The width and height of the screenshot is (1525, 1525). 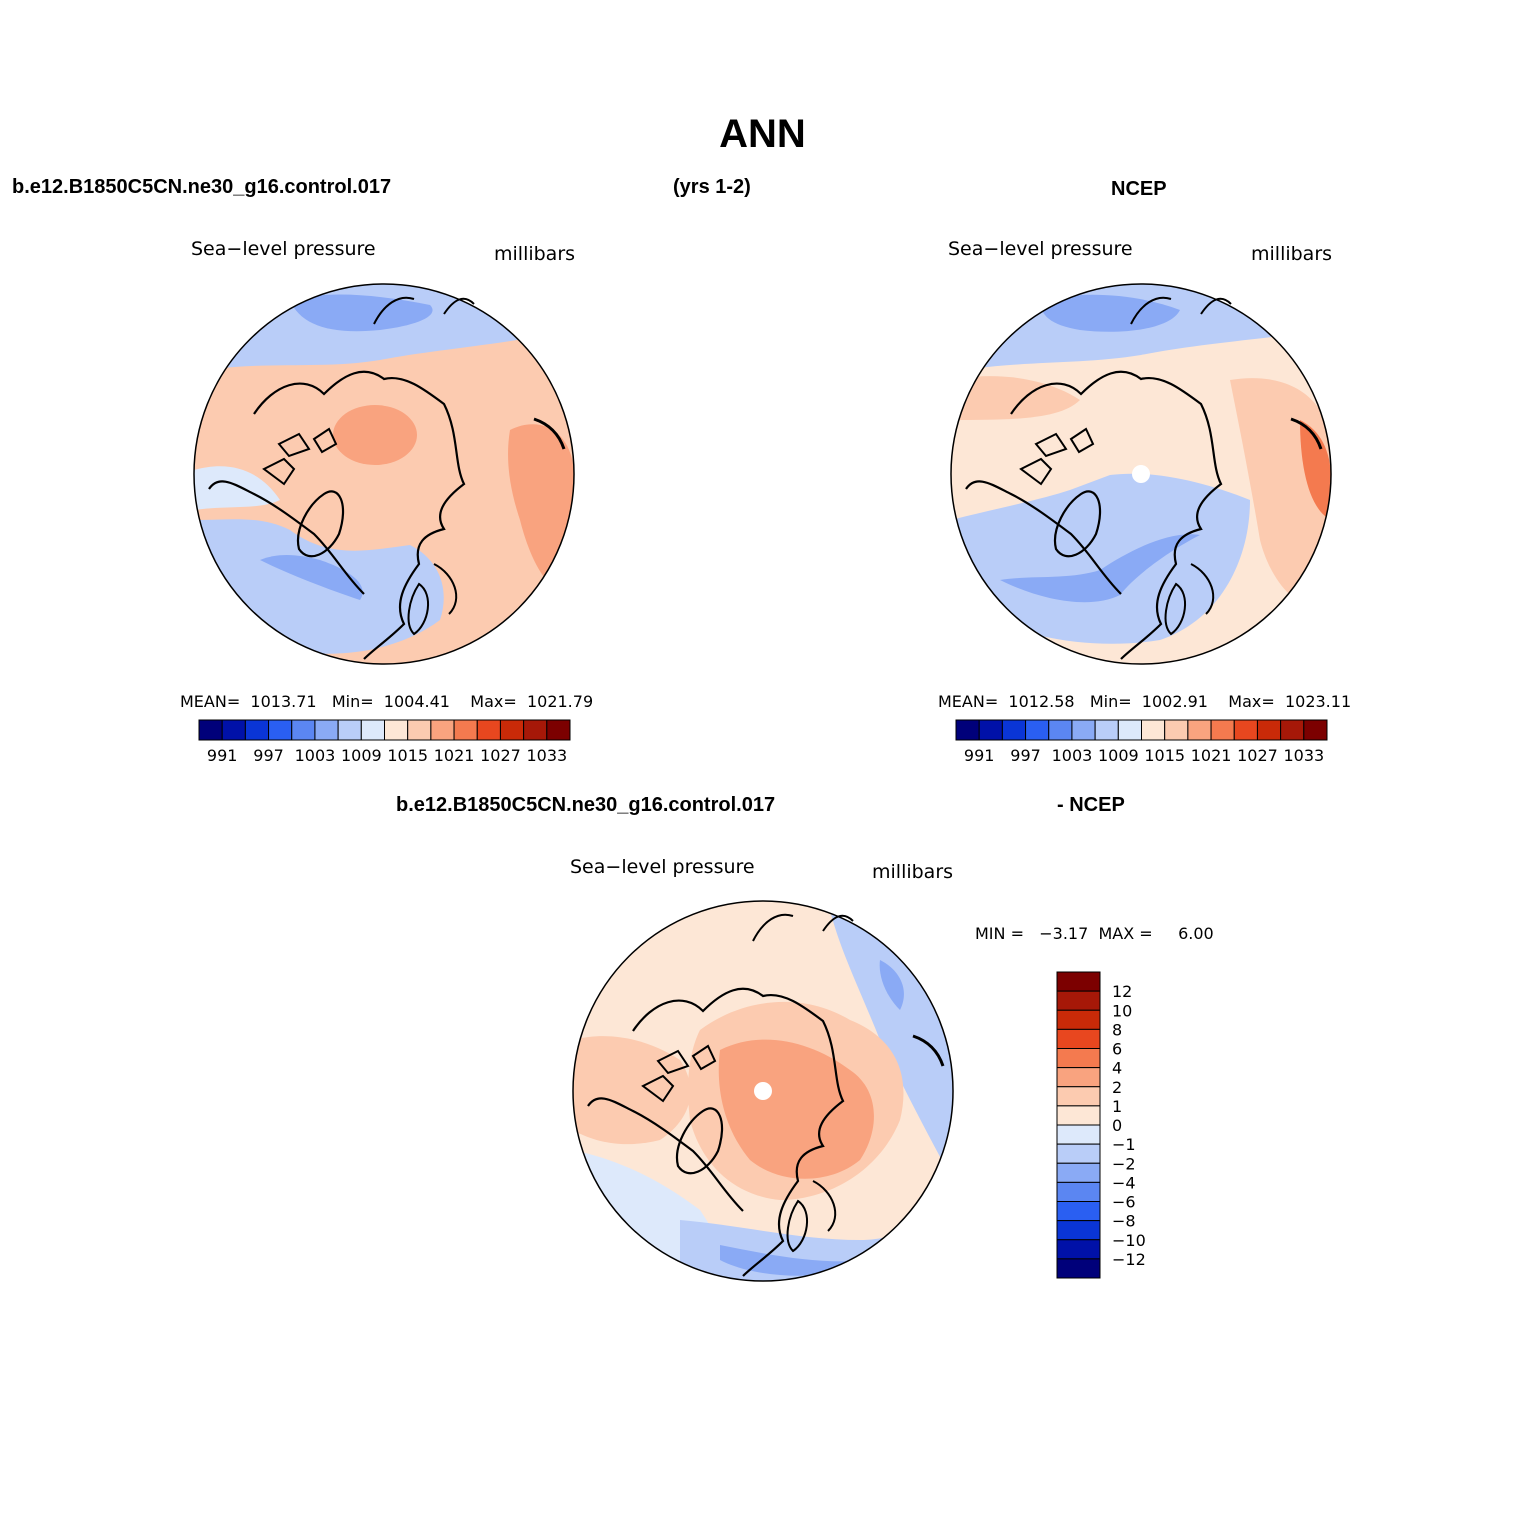 What do you see at coordinates (1091, 805) in the screenshot?
I see `bottom-ncep-label: - NCEP` at bounding box center [1091, 805].